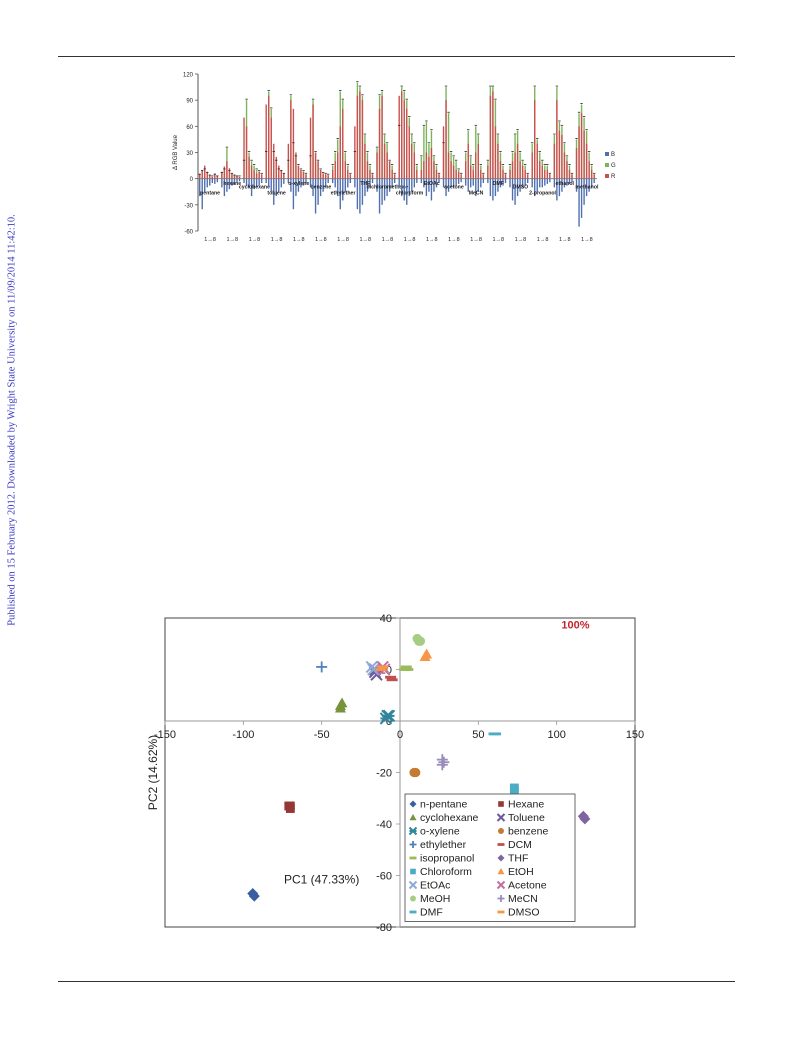 This screenshot has height=1039, width=793. Describe the element at coordinates (386, 619) in the screenshot. I see `y-tick-label: 40` at that location.